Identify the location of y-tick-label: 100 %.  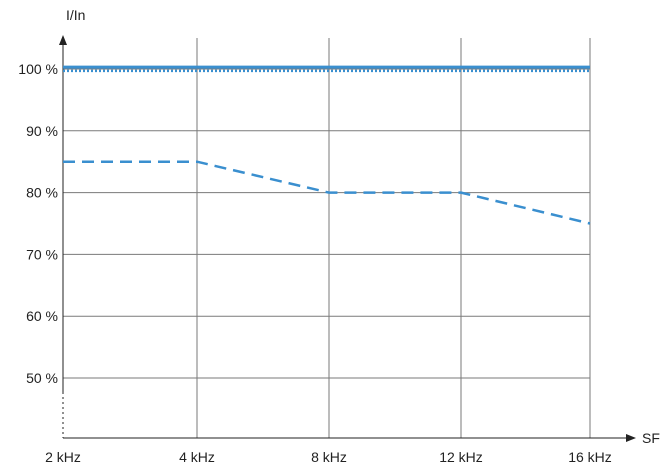
(38, 69).